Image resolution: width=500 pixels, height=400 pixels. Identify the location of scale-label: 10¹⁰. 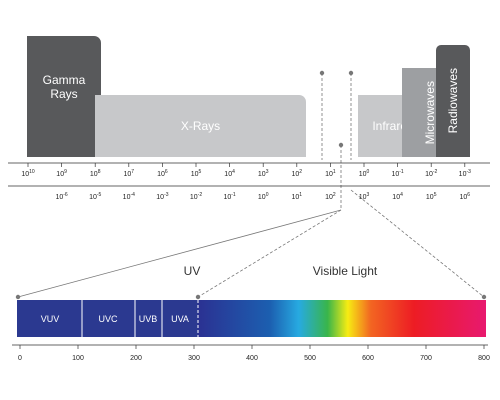
(28, 173).